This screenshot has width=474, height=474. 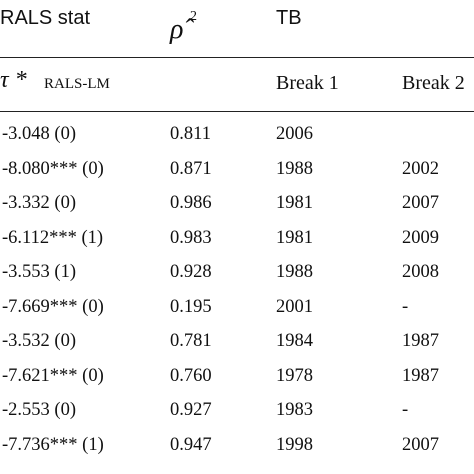 I want to click on break1-cell: 2006, so click(x=294, y=134).